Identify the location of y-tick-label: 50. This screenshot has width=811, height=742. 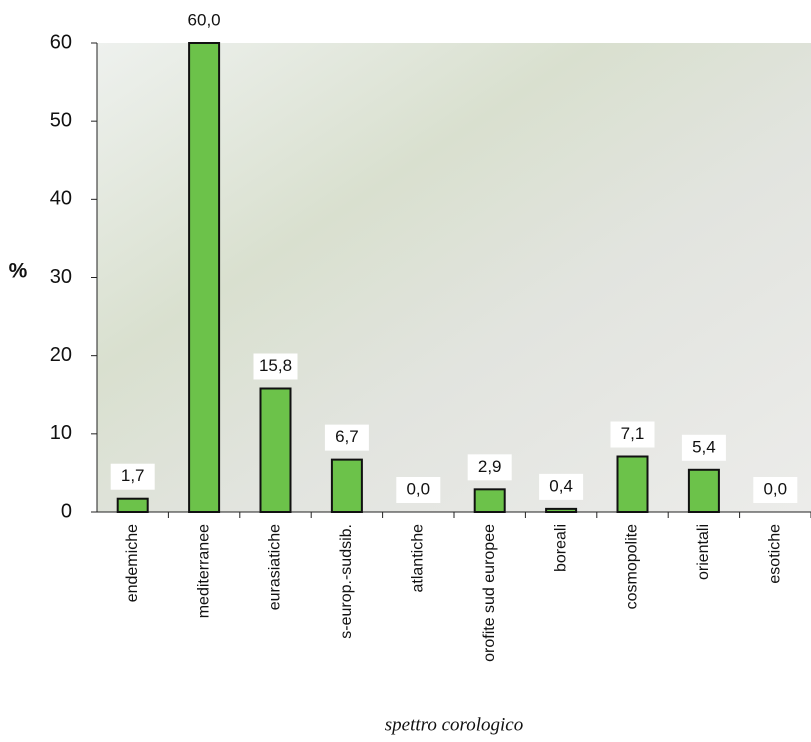
(61, 120).